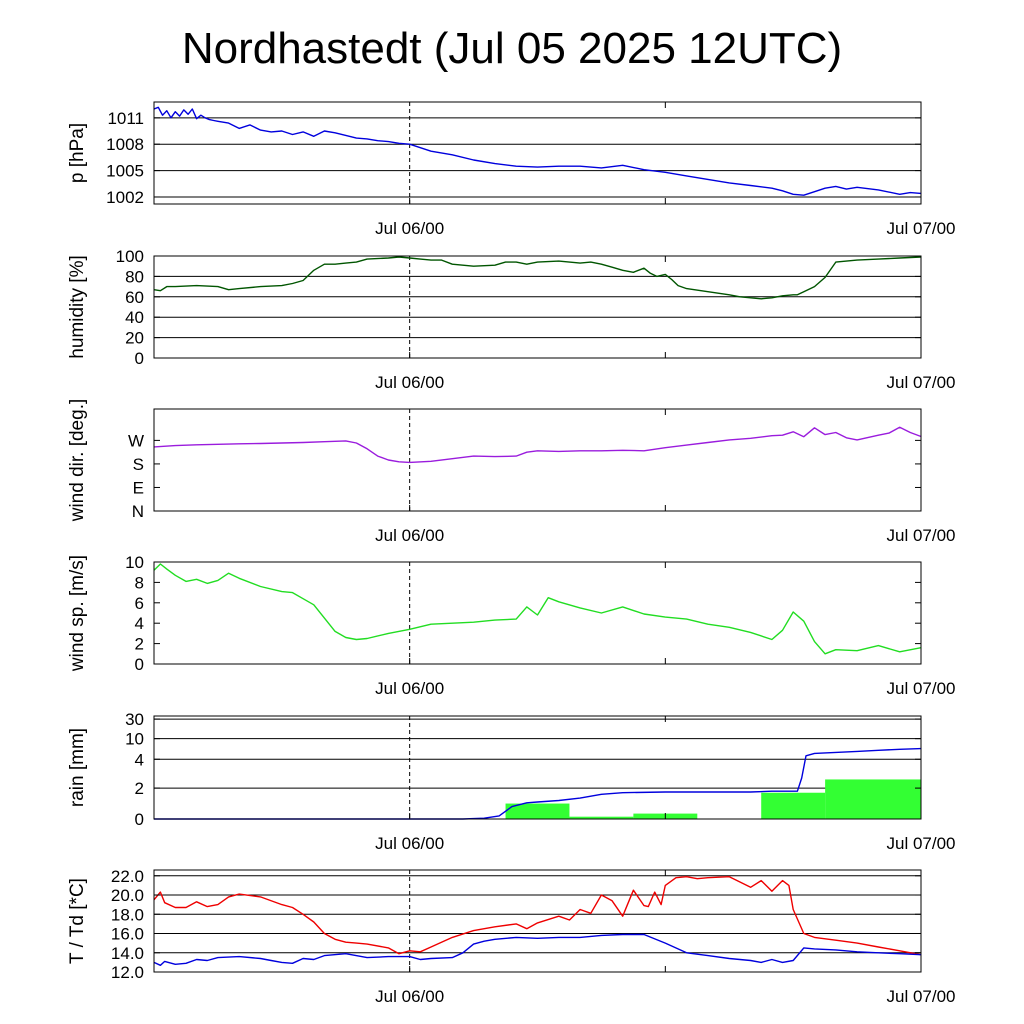 This screenshot has width=1024, height=1024. Describe the element at coordinates (538, 783) in the screenshot. I see `series-line-accumulated` at that location.